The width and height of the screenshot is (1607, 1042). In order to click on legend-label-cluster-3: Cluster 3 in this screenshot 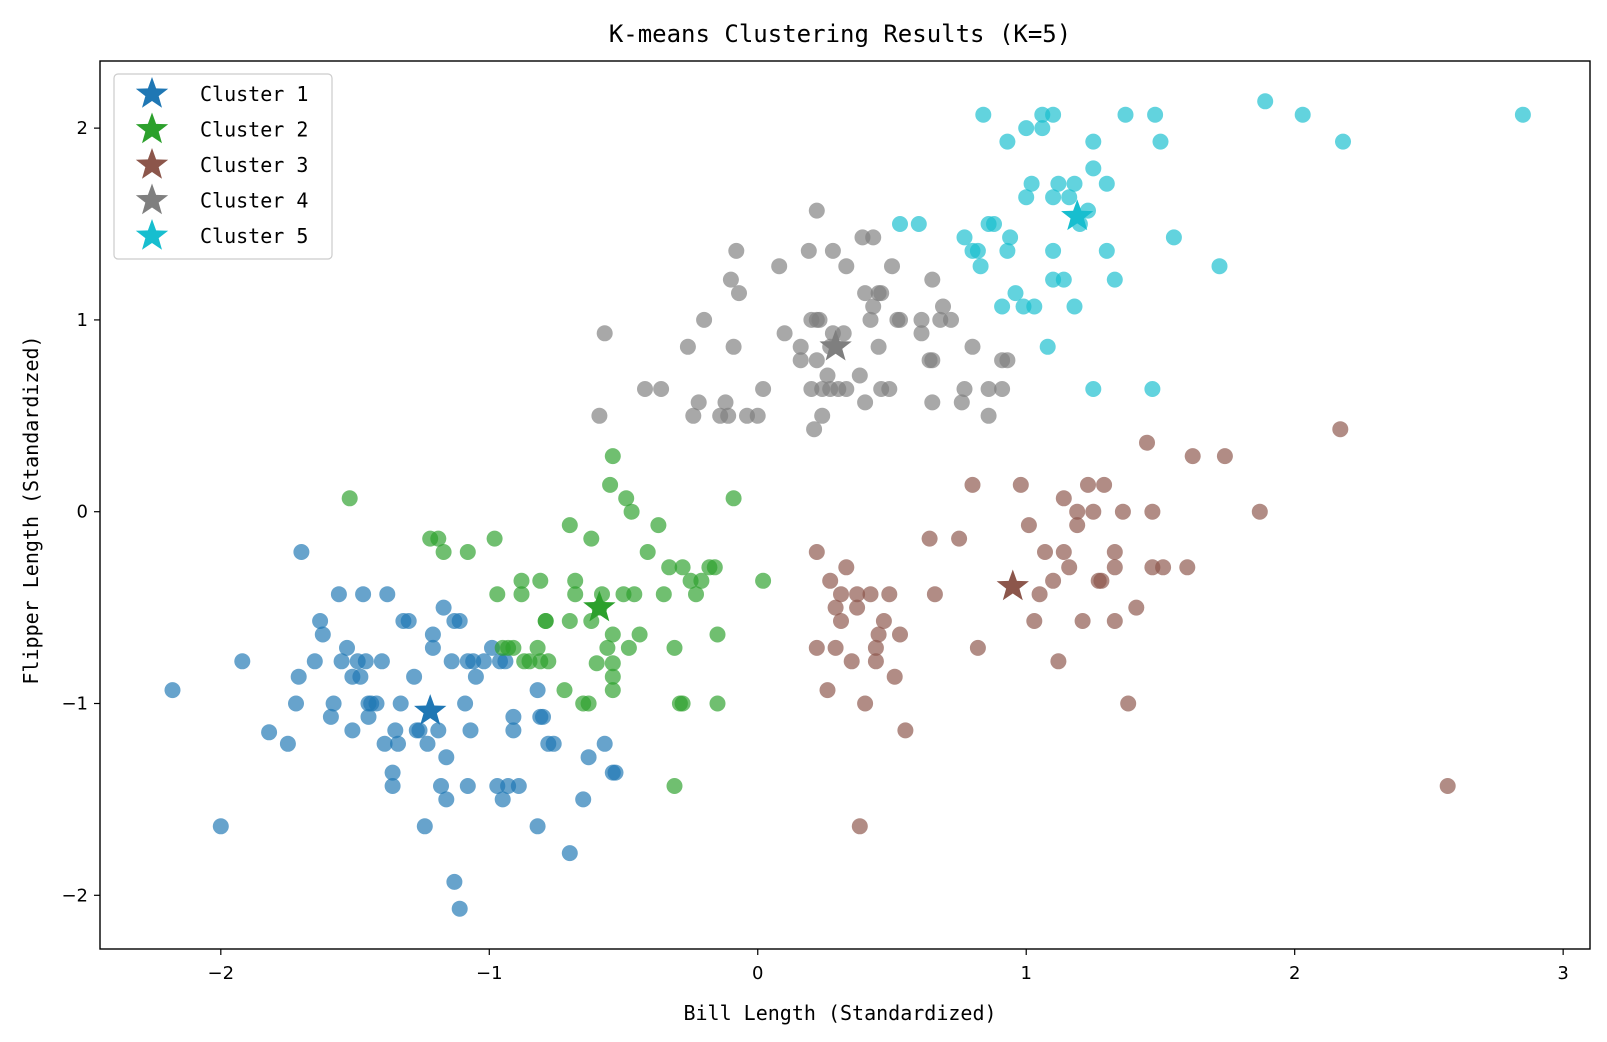, I will do `click(254, 165)`.